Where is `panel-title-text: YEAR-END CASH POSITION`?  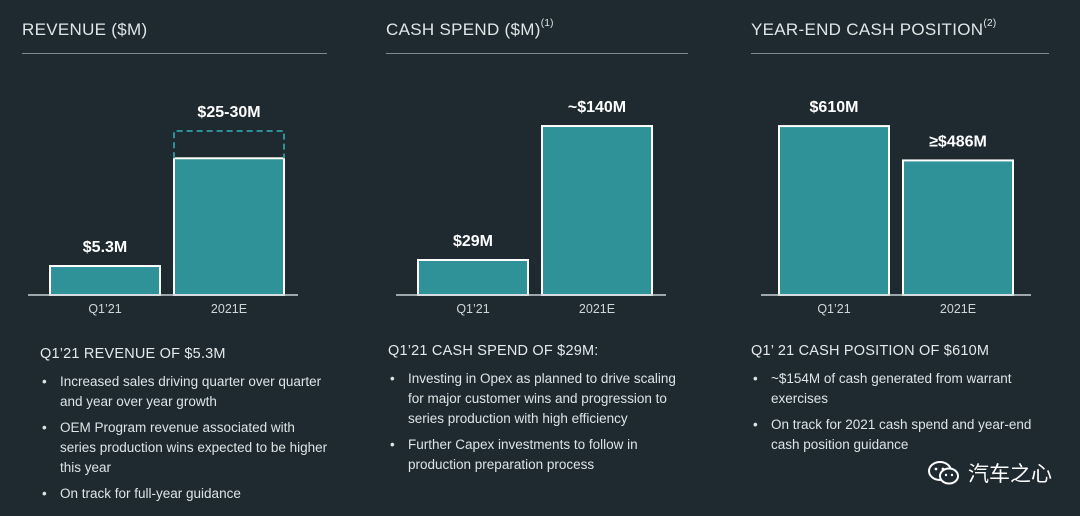 panel-title-text: YEAR-END CASH POSITION is located at coordinates (867, 29).